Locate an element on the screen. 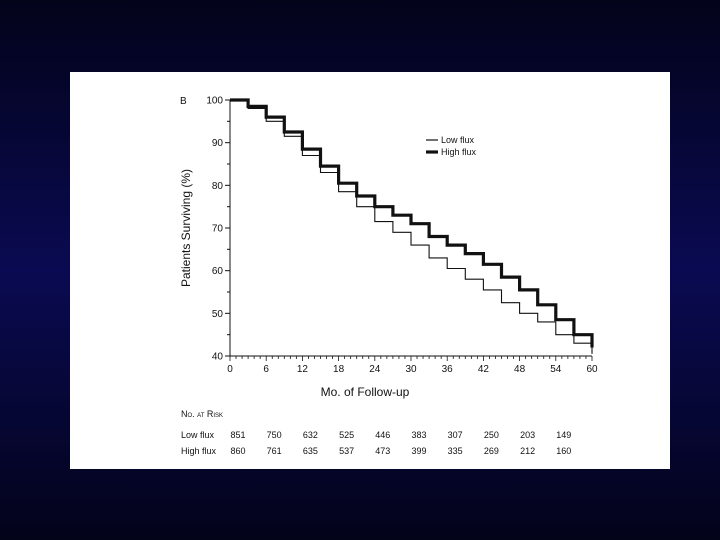 Image resolution: width=720 pixels, height=540 pixels. risk-row-label-high-flux: High flux is located at coordinates (199, 451).